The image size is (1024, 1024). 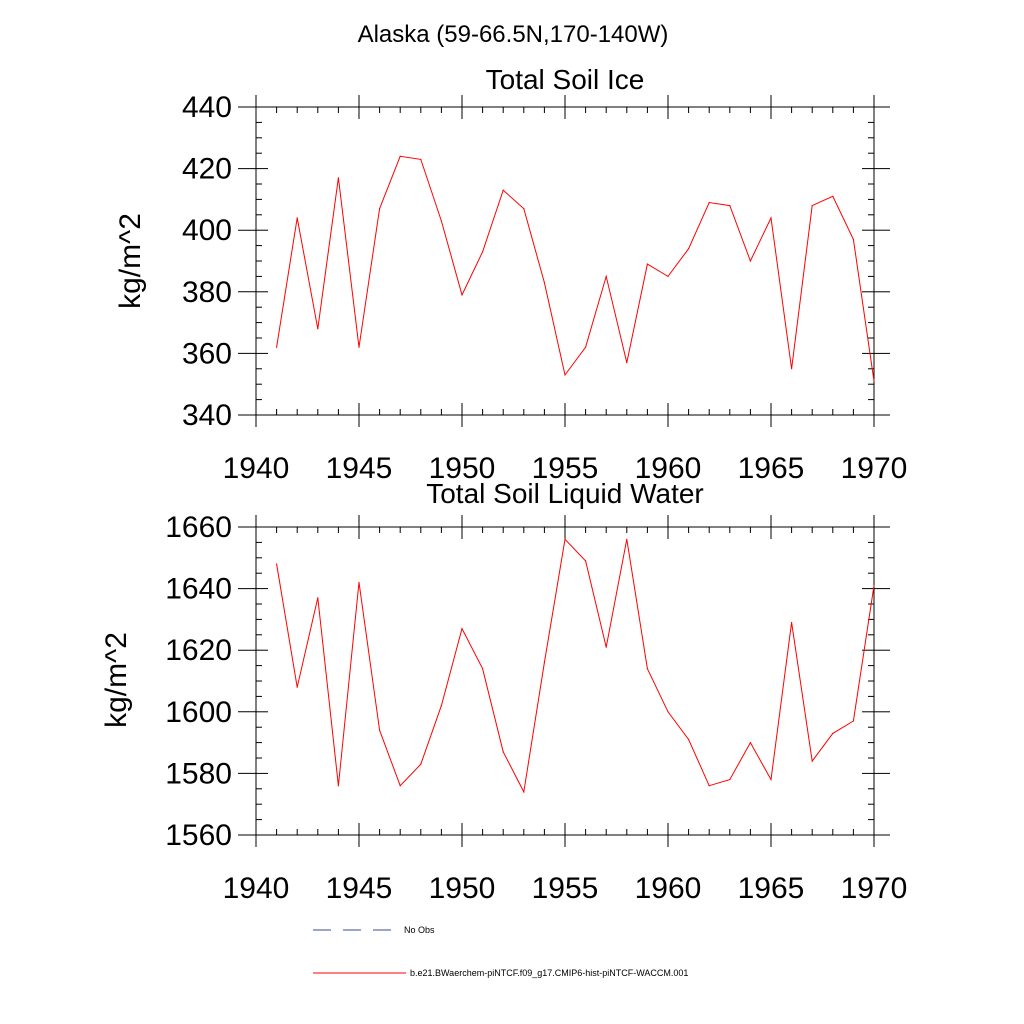 What do you see at coordinates (207, 169) in the screenshot?
I see `y-tick-label: 420` at bounding box center [207, 169].